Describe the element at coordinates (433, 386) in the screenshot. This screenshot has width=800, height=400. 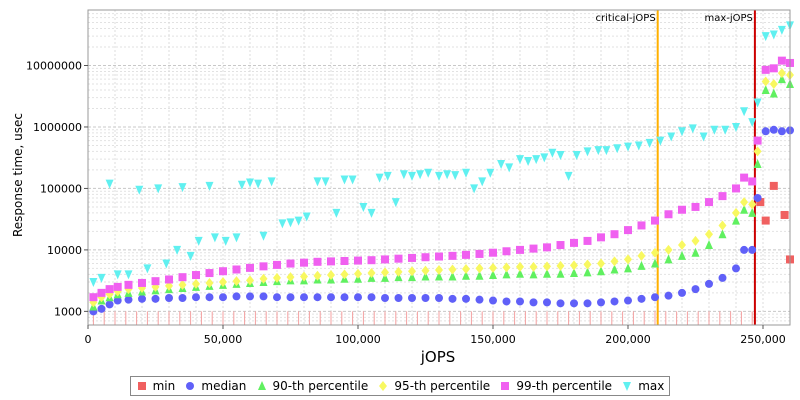
I see `legend-item: 95-th percentile` at that location.